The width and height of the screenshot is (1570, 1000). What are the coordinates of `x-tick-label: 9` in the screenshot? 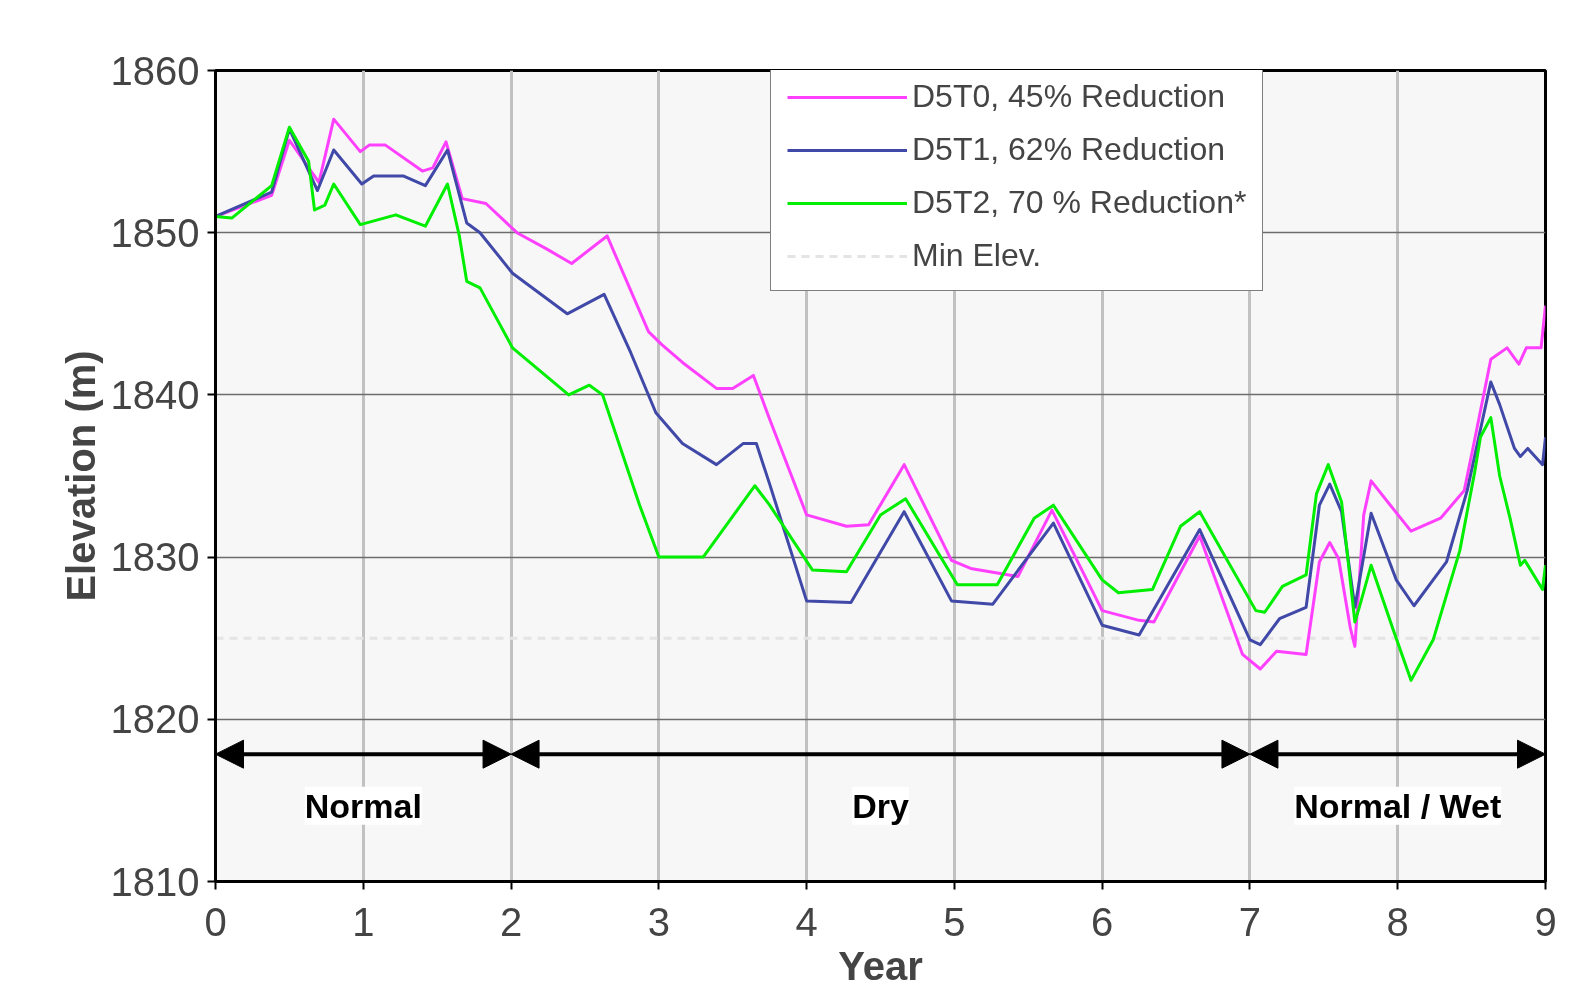 It's located at (1545, 921).